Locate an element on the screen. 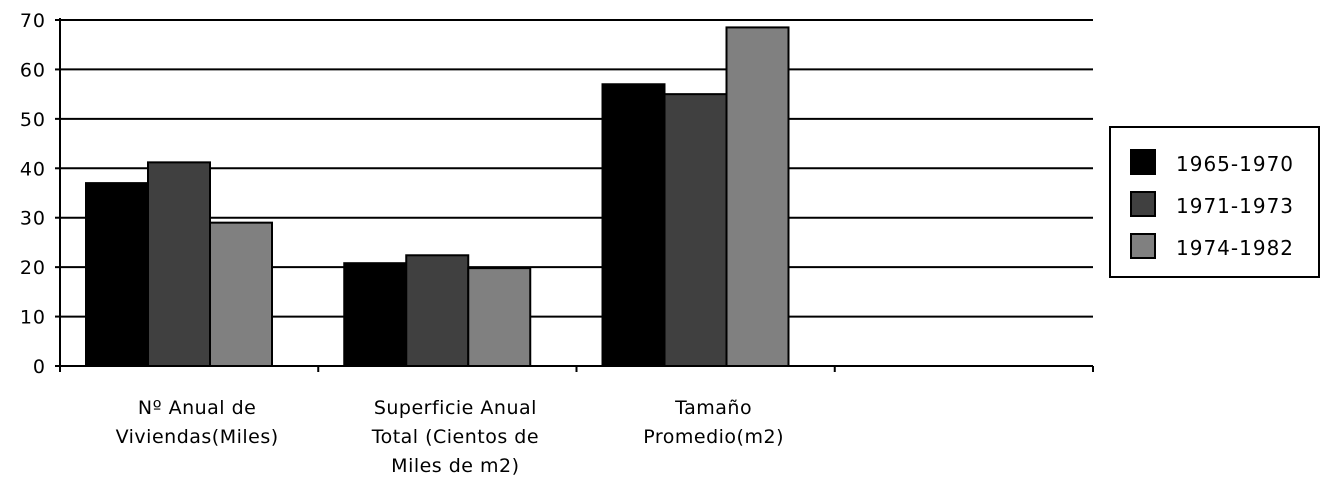  legend: 1965-1970 1971-1973 1974-1982 is located at coordinates (1214, 202).